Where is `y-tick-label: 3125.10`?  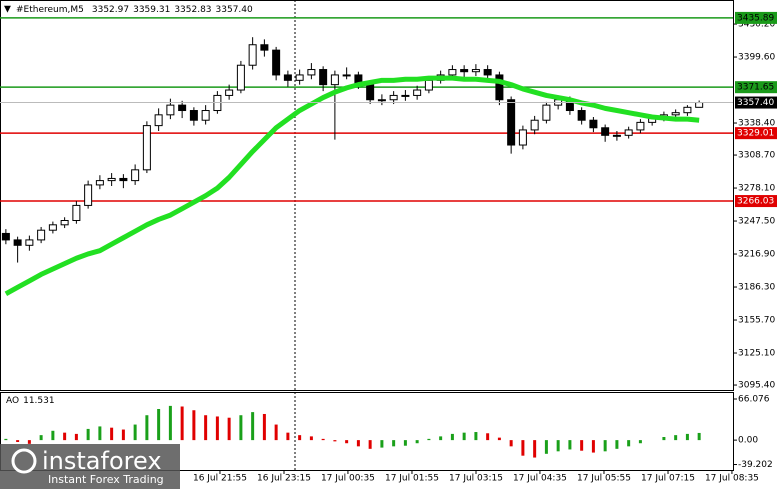 y-tick-label: 3125.10 is located at coordinates (756, 354).